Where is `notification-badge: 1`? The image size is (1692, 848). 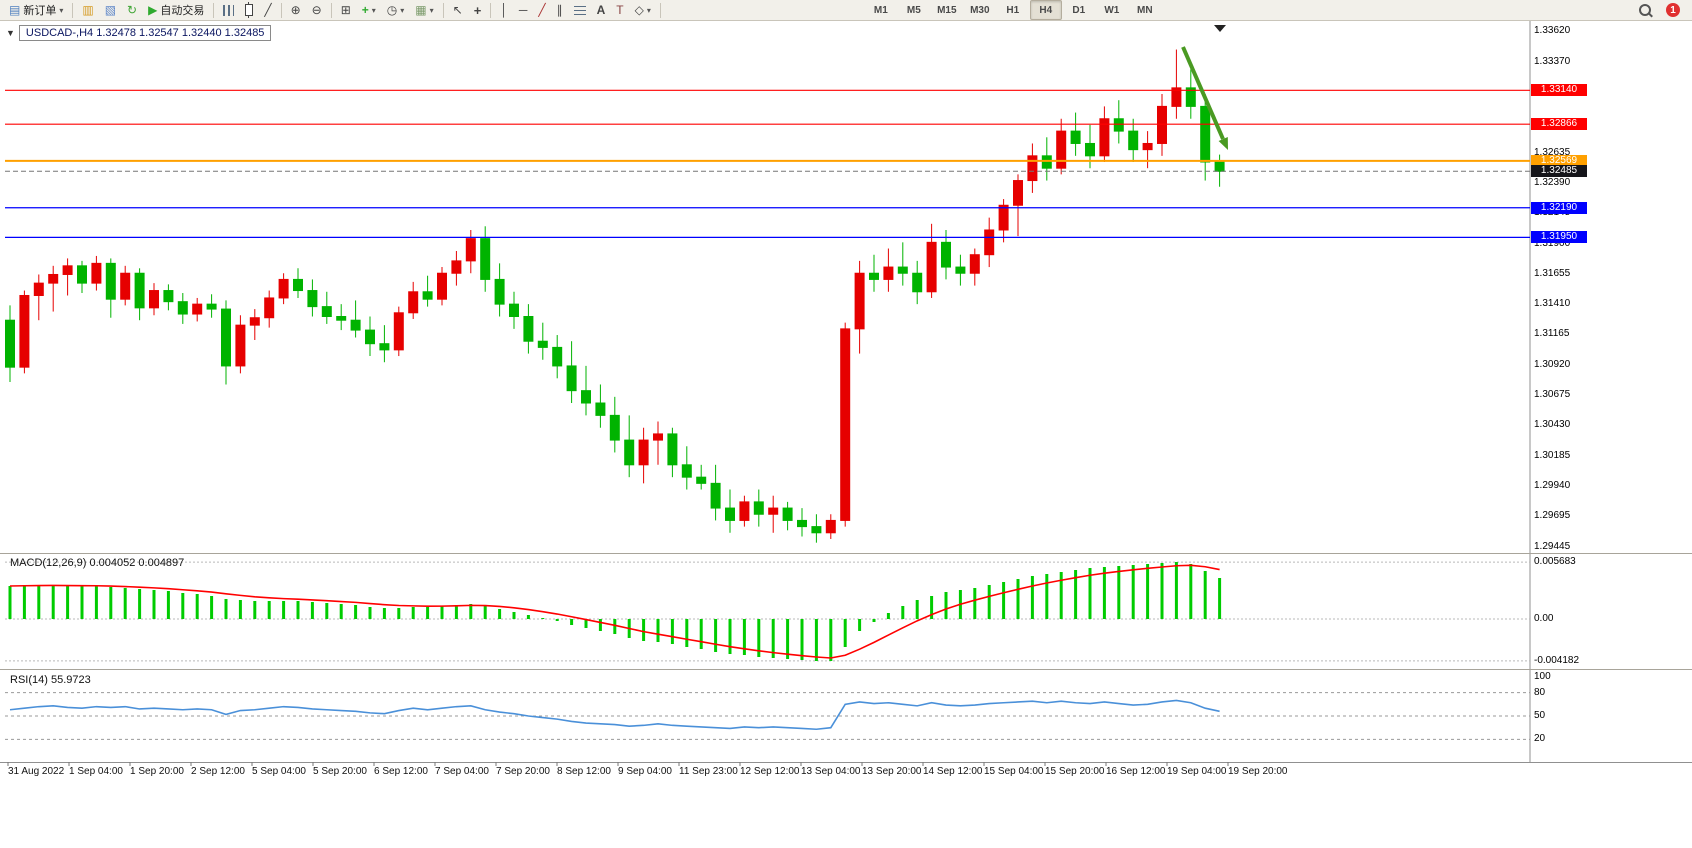 notification-badge: 1 is located at coordinates (1673, 10).